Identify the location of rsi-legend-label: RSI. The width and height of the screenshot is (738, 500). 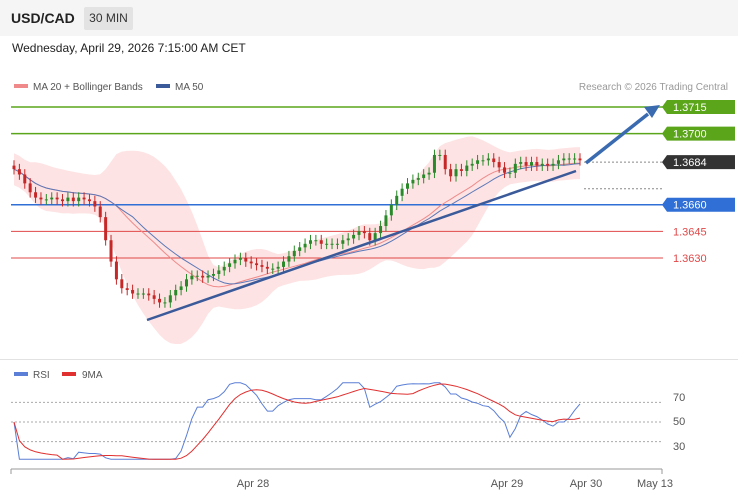
(41, 375).